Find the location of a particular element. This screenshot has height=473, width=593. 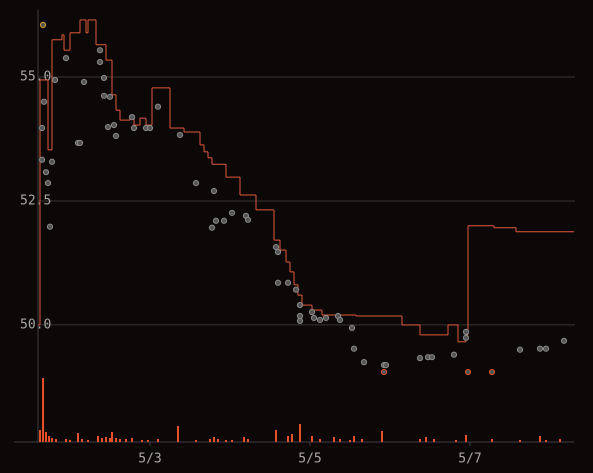

x-tick-label: 5/7 is located at coordinates (469, 459).